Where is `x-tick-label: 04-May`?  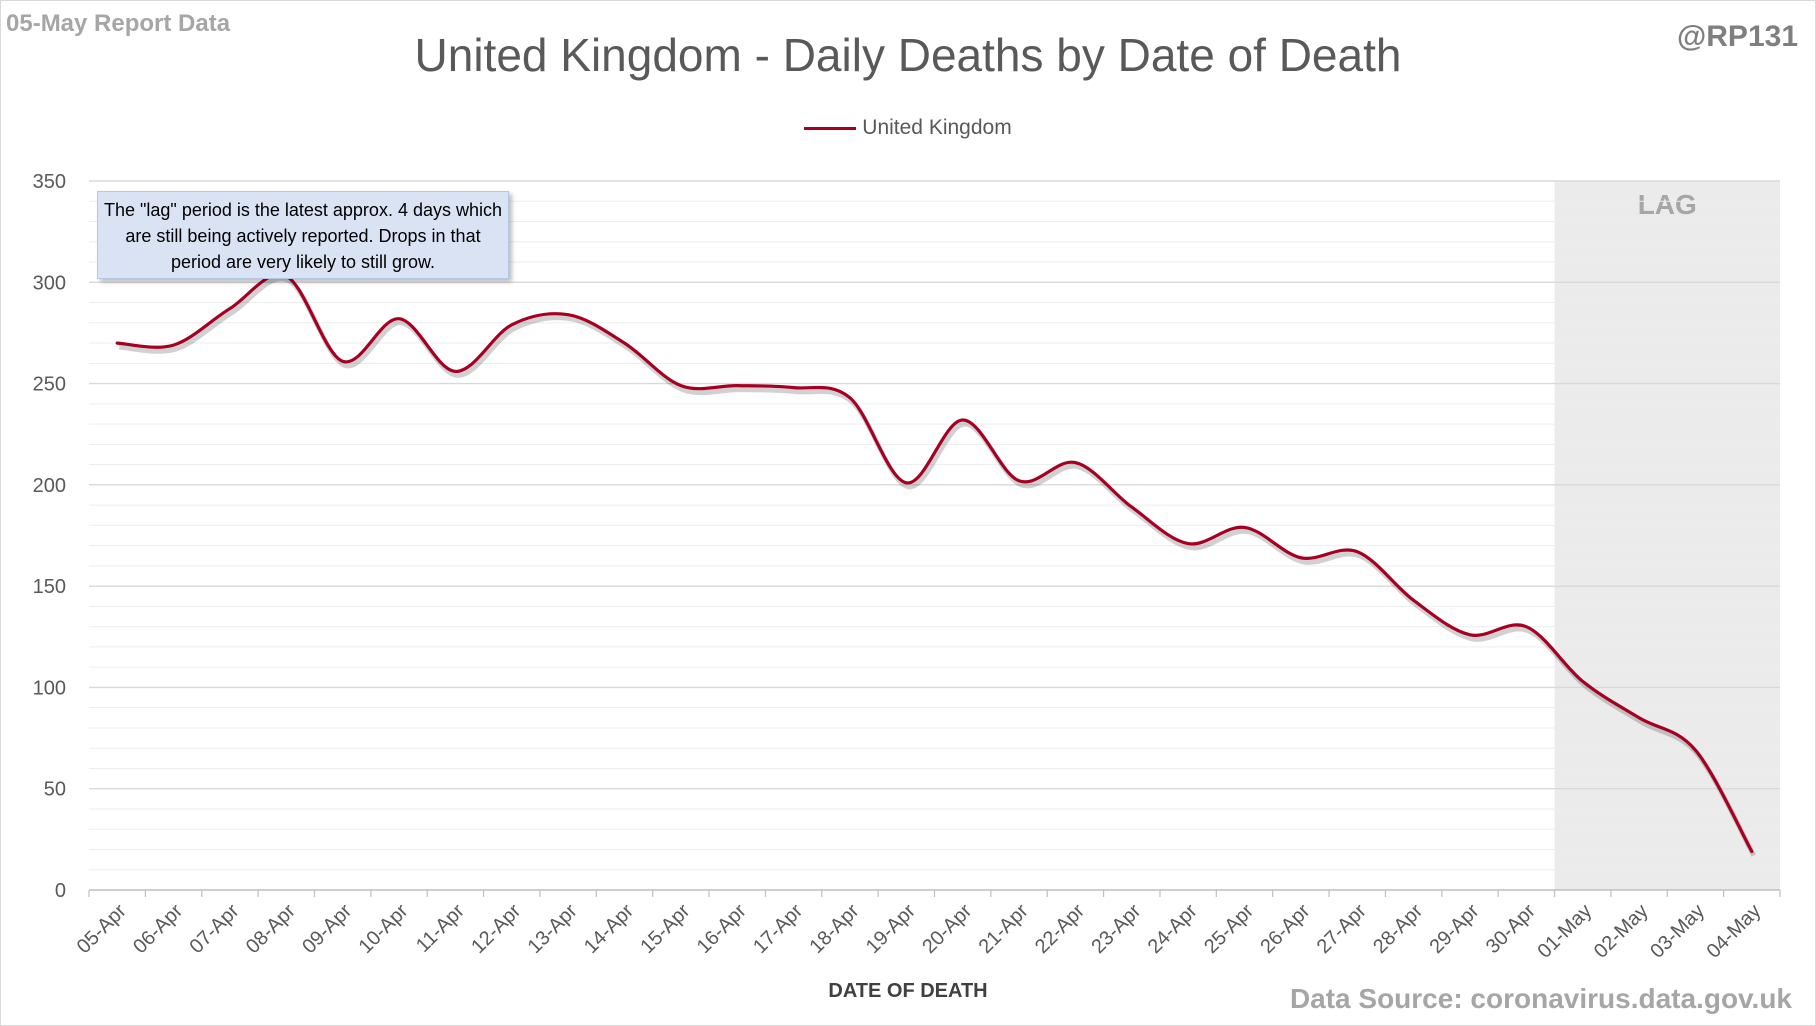 x-tick-label: 04-May is located at coordinates (1734, 931).